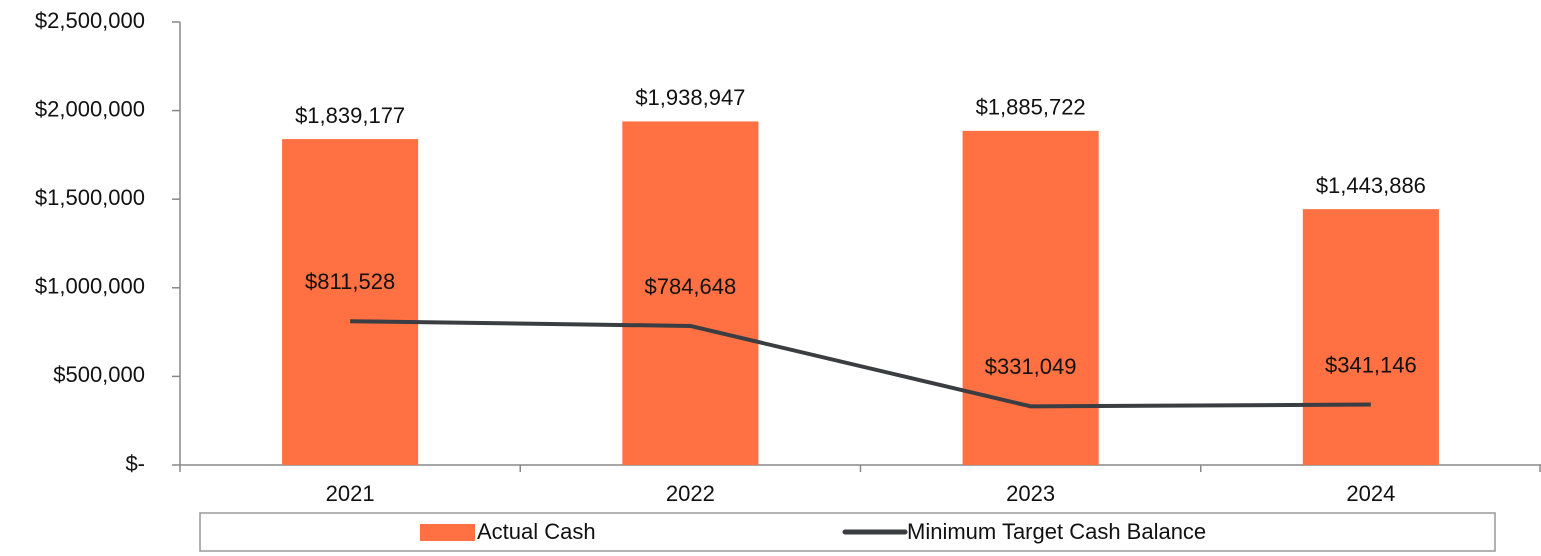 Image resolution: width=1541 pixels, height=556 pixels. What do you see at coordinates (536, 531) in the screenshot?
I see `legend-label: Actual Cash` at bounding box center [536, 531].